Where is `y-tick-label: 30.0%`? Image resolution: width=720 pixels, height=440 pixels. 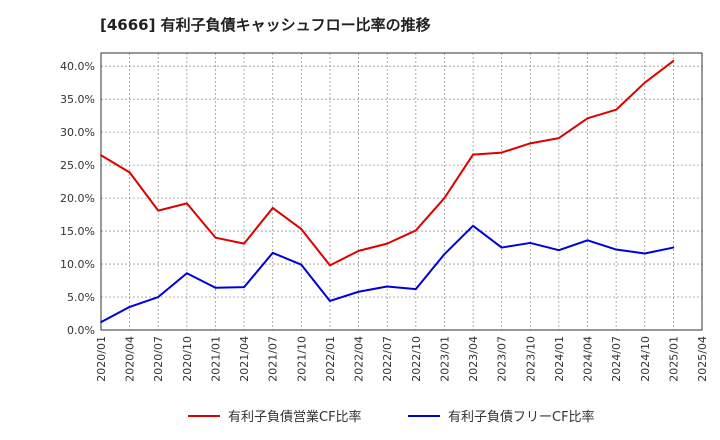 y-tick-label: 30.0% is located at coordinates (77, 132).